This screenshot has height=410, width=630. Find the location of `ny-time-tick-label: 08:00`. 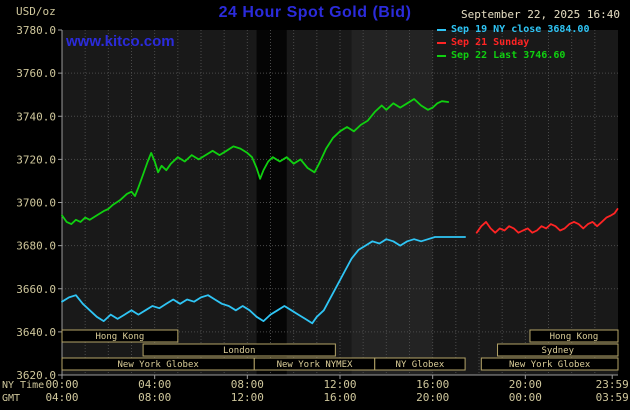

ny-time-tick-label: 08:00 is located at coordinates (247, 384).